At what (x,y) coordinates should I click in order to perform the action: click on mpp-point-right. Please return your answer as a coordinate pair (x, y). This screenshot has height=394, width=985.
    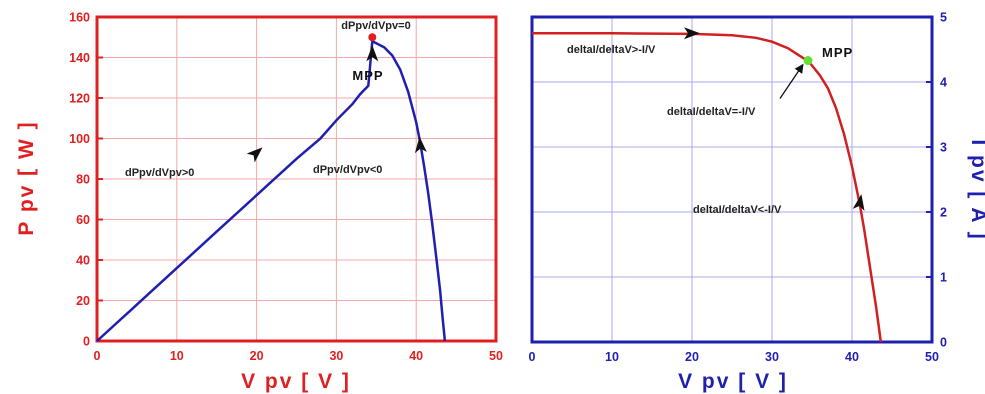
    Looking at the image, I should click on (808, 61).